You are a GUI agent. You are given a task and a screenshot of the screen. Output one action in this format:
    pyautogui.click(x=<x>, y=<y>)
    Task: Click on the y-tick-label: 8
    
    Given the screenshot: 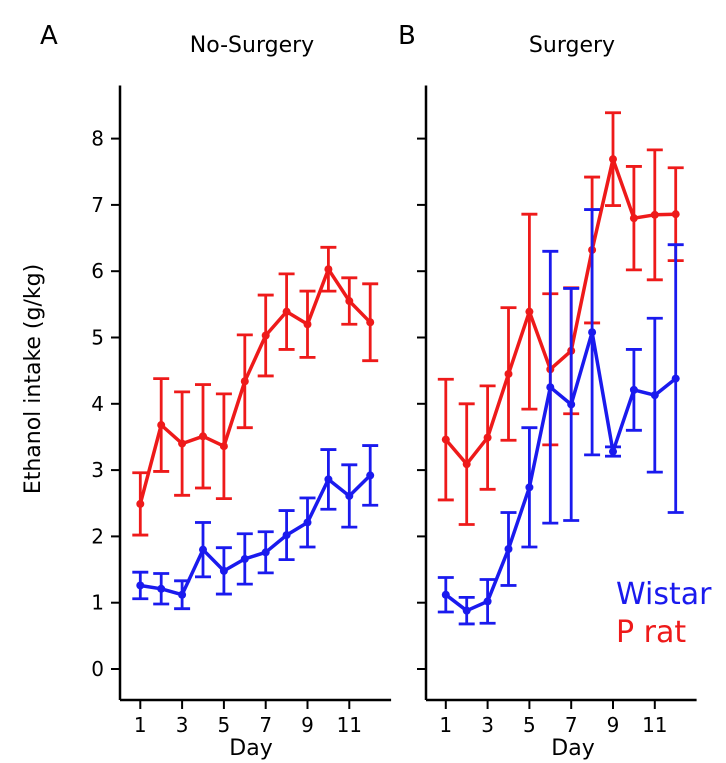 What is the action you would take?
    pyautogui.click(x=97, y=139)
    